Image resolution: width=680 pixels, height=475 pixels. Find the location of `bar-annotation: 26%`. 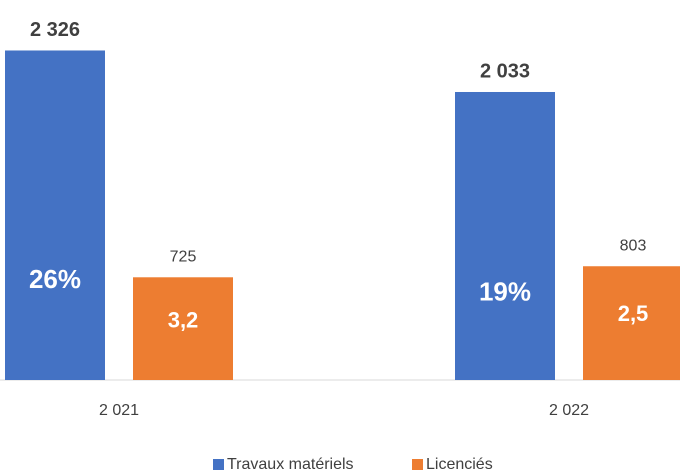

bar-annotation: 26% is located at coordinates (55, 279).